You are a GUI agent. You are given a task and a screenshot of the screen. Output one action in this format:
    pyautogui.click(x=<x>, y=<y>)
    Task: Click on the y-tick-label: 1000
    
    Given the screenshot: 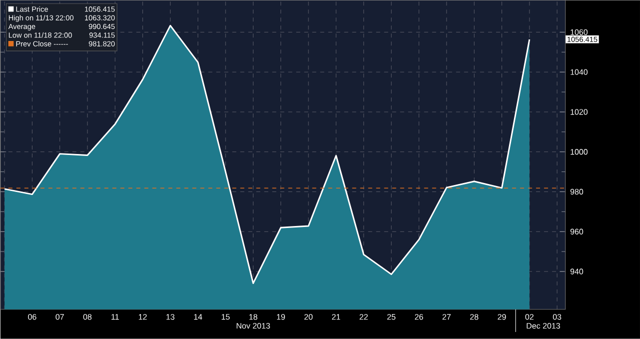 What is the action you would take?
    pyautogui.click(x=579, y=152)
    